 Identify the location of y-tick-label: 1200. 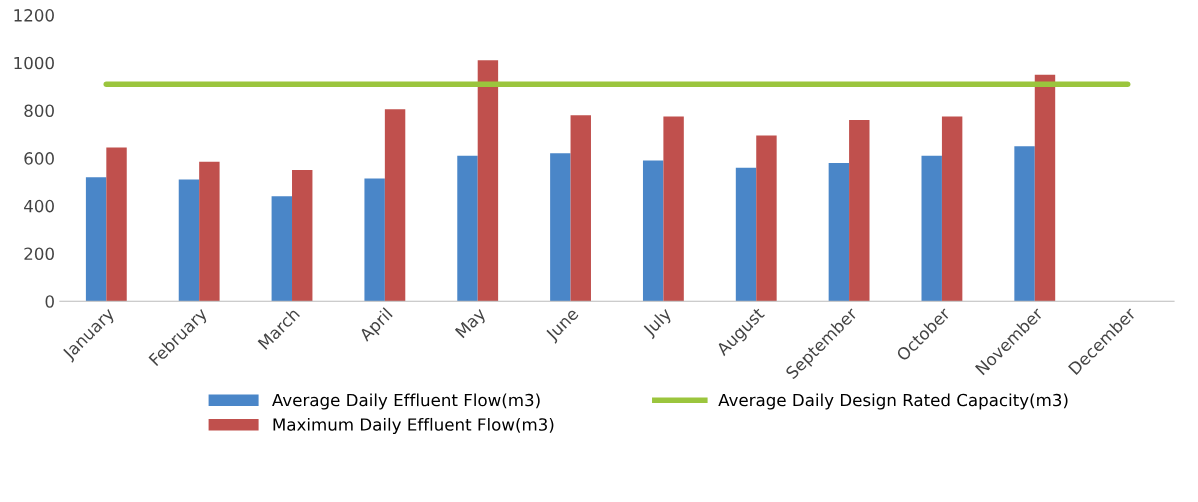
(34, 15).